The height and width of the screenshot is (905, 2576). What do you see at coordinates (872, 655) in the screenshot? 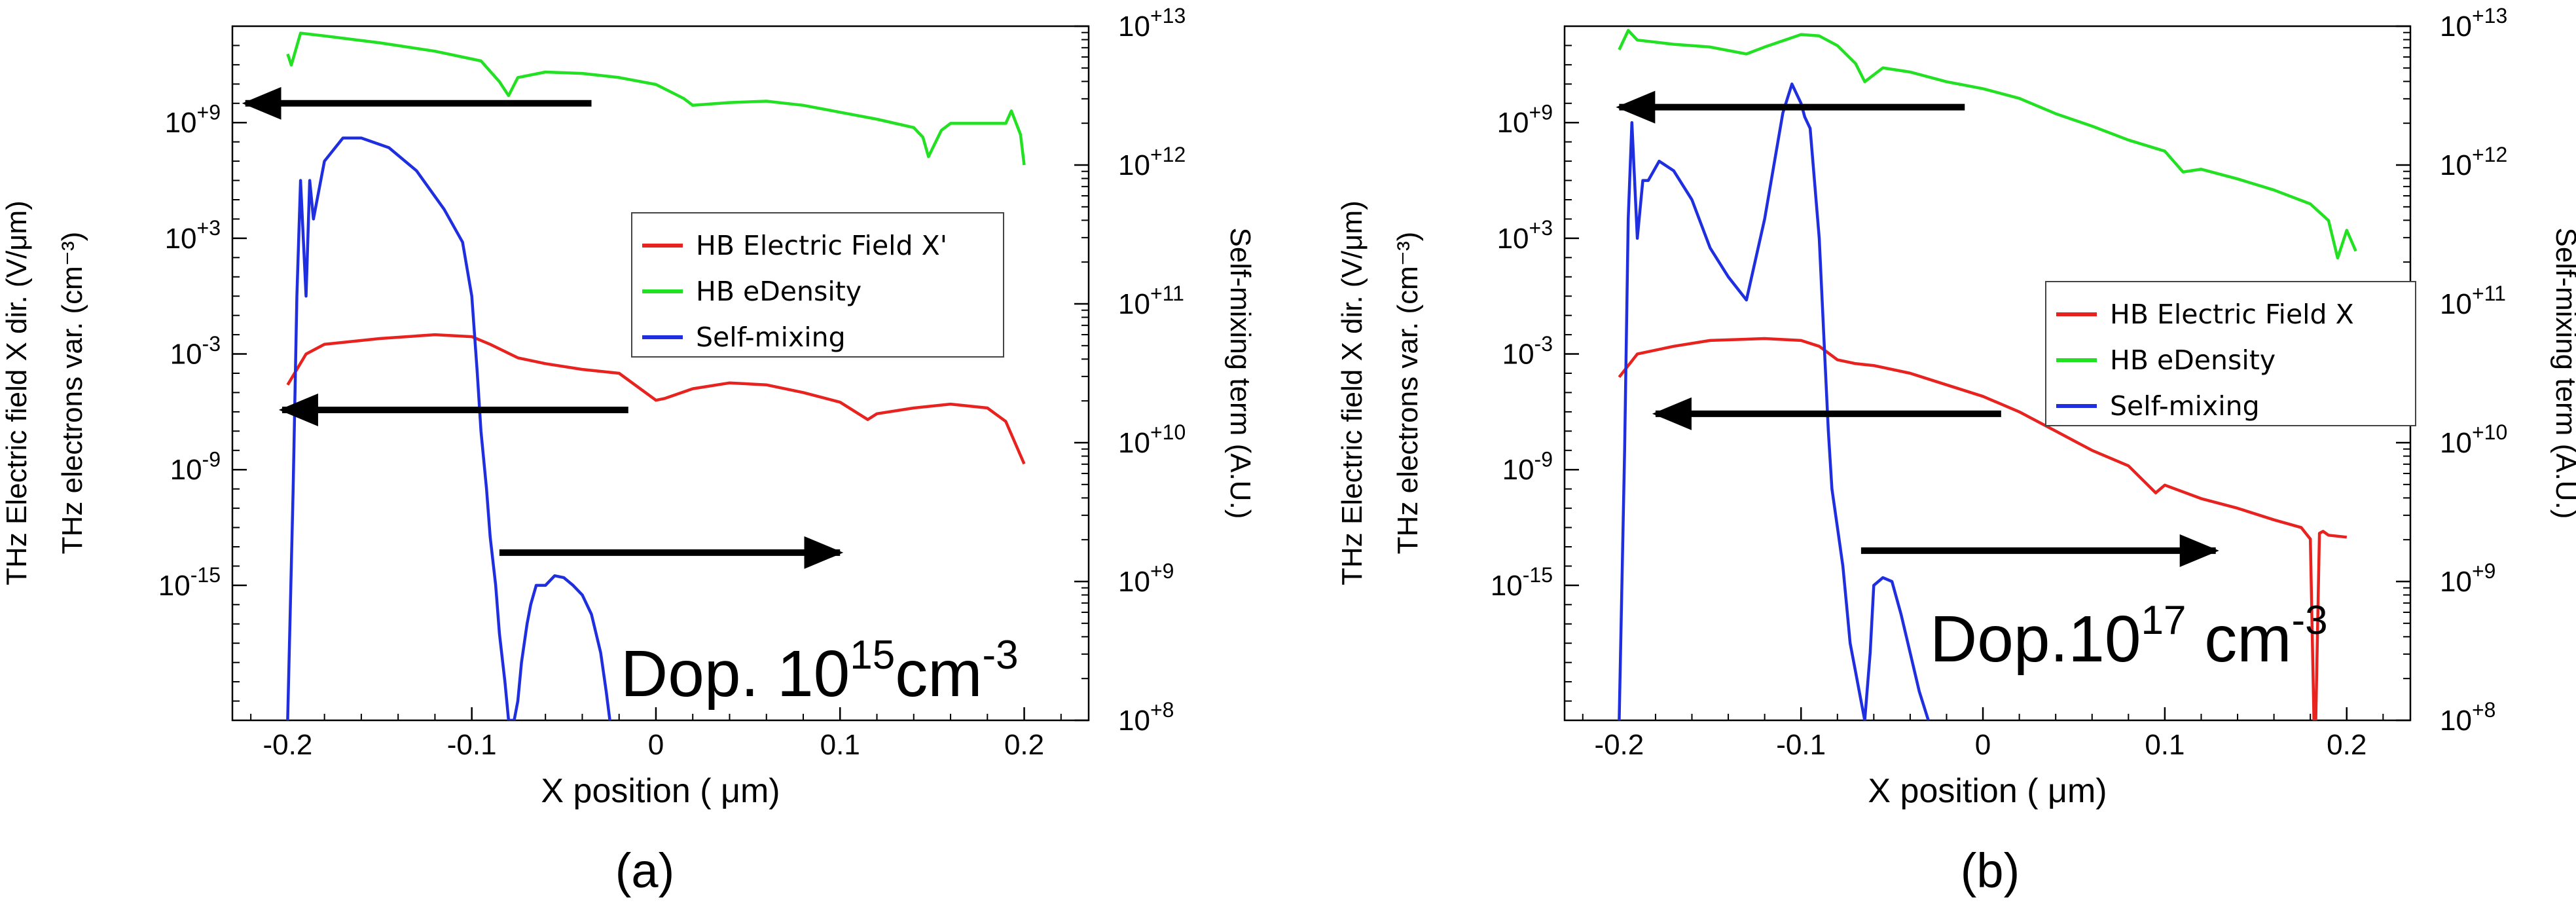
I see `doping-exponent: 15` at bounding box center [872, 655].